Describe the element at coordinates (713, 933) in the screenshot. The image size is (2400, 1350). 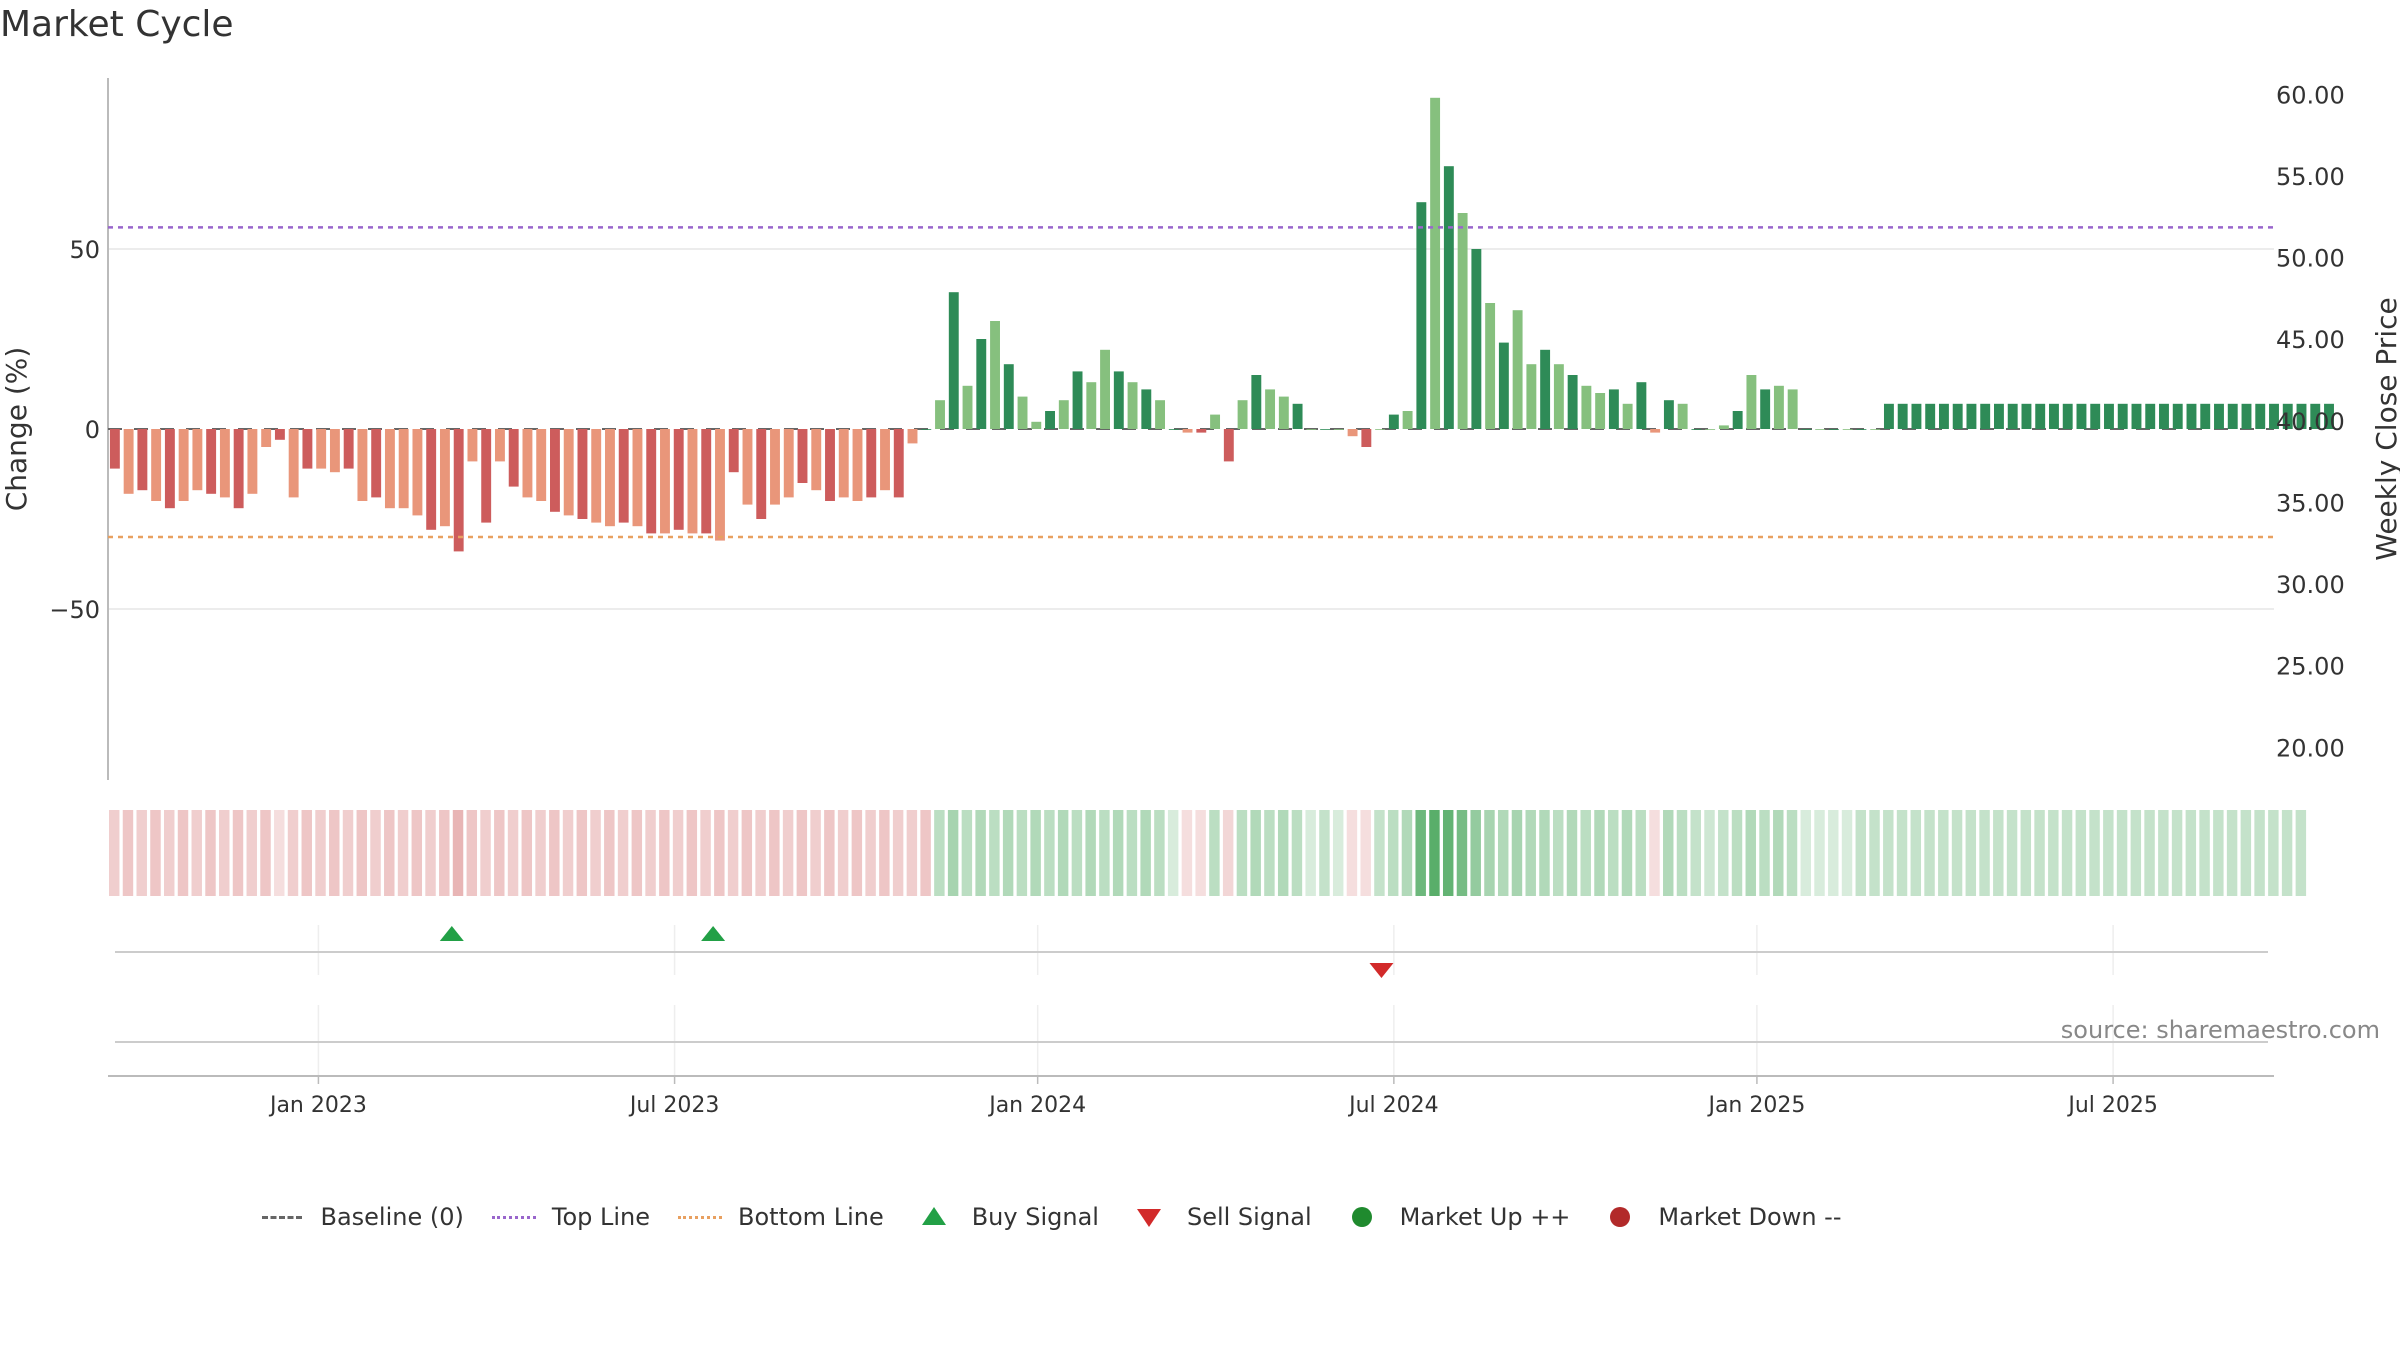
I see `buy-signal-marker` at that location.